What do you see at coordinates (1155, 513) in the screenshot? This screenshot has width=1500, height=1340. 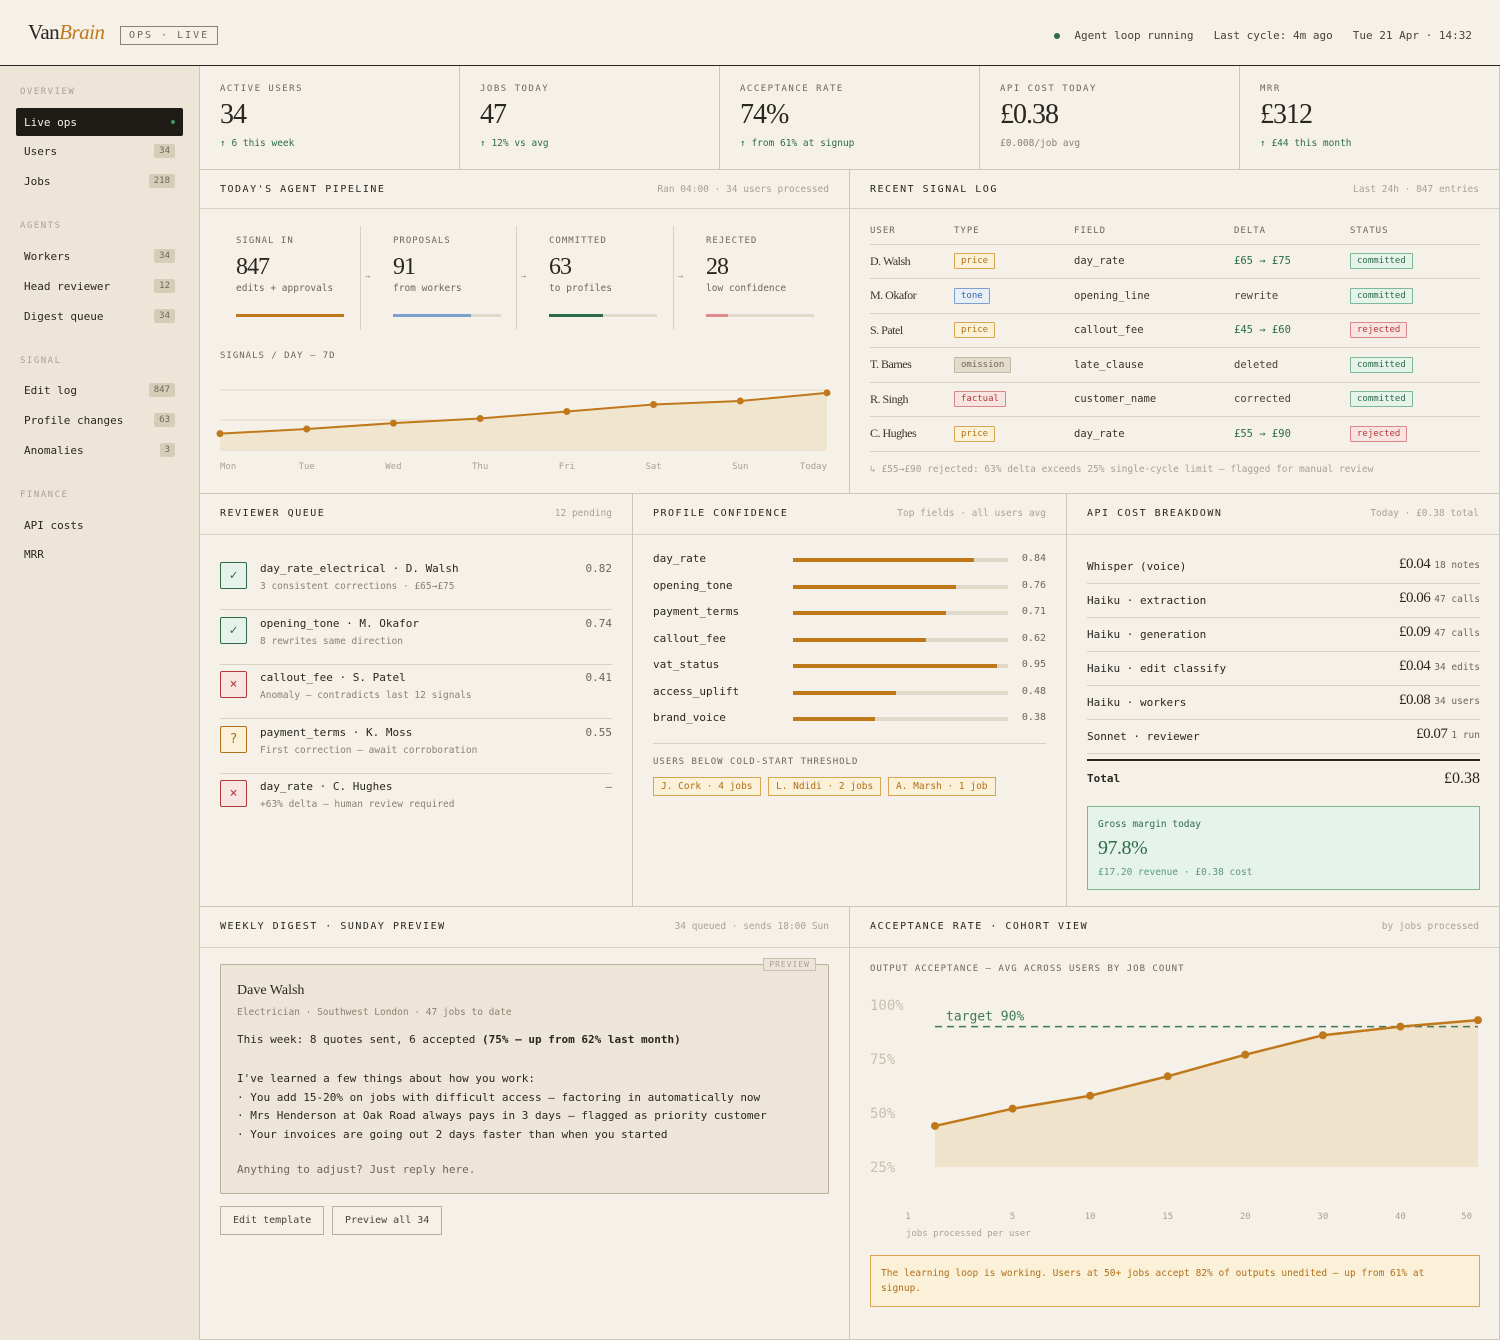 I see `cost-title: API COST BREAKDOWN` at bounding box center [1155, 513].